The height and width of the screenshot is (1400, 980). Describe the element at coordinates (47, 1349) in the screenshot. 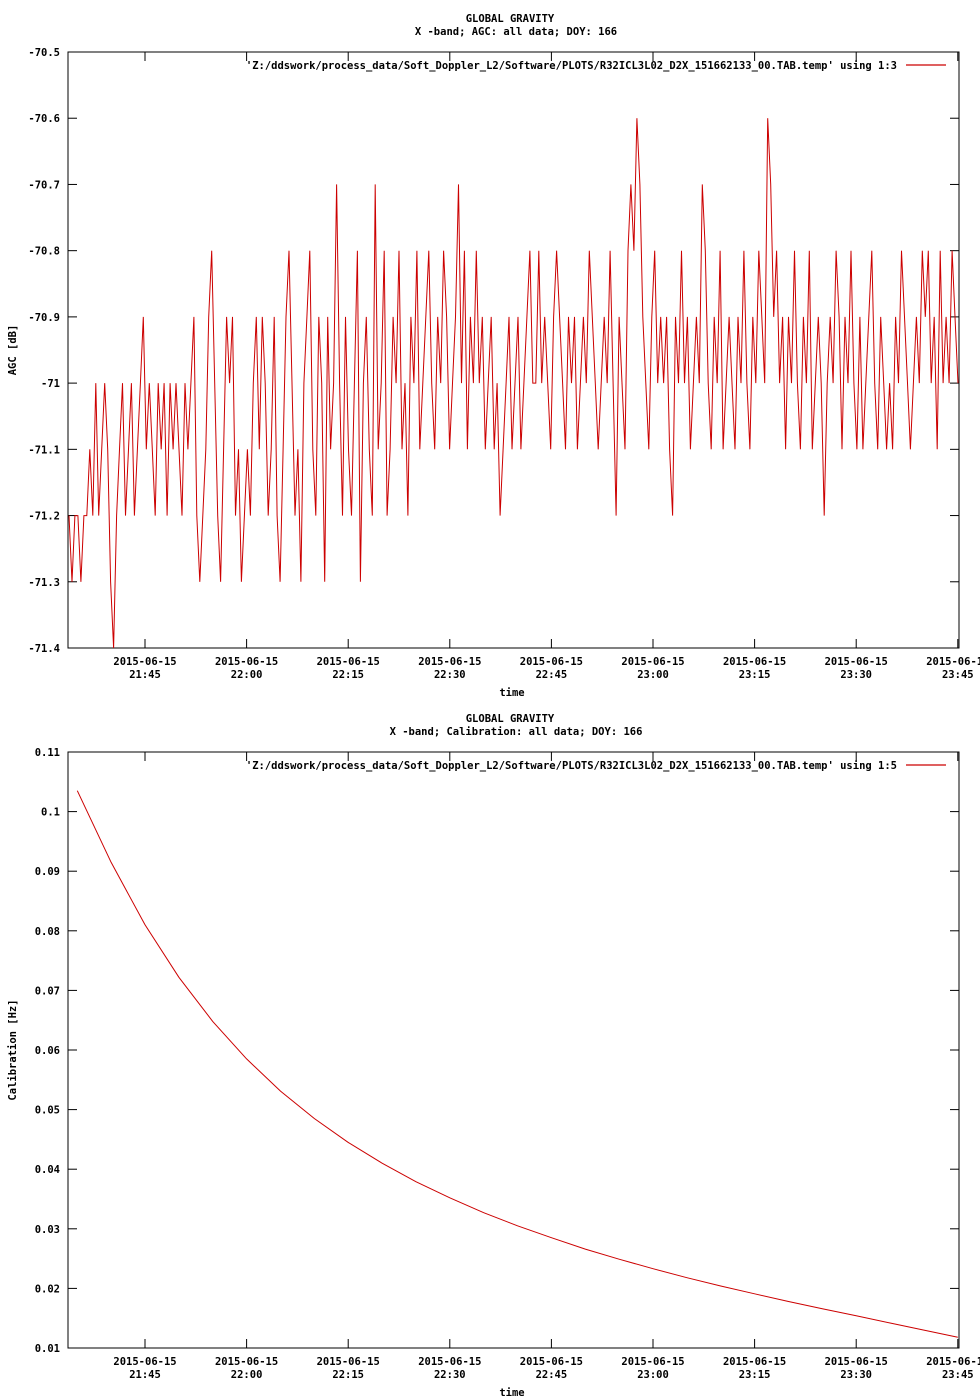

I see `y-tick-label: 0.01` at that location.